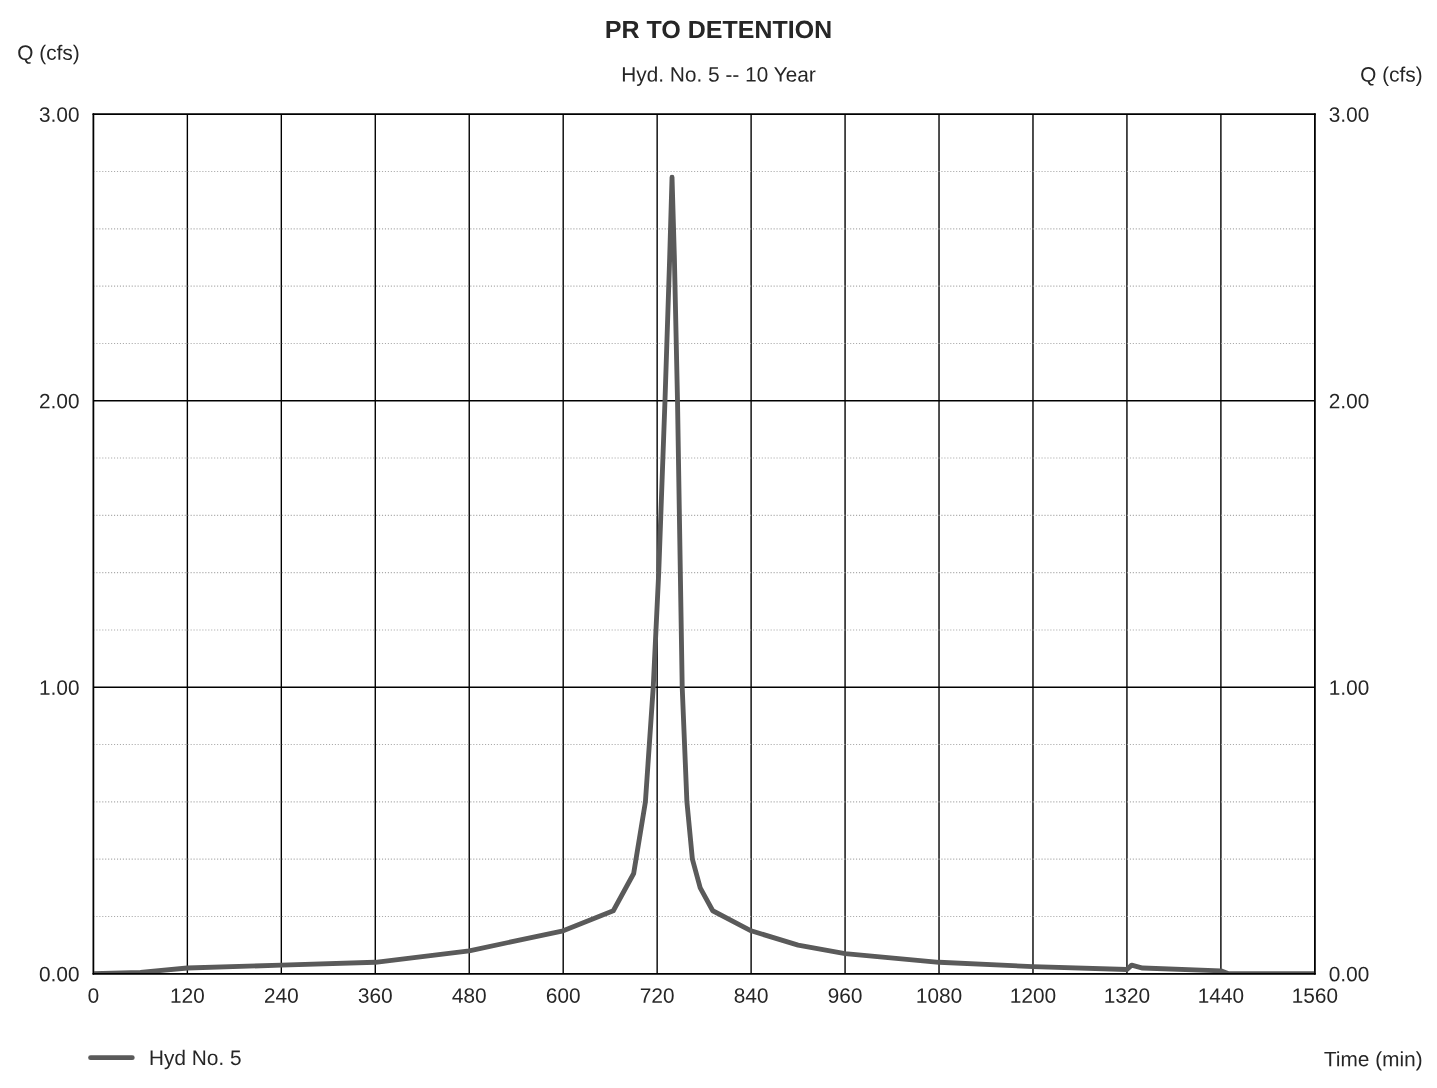 The image size is (1437, 1088). Describe the element at coordinates (1315, 995) in the screenshot. I see `x-tick-label: 1560` at that location.